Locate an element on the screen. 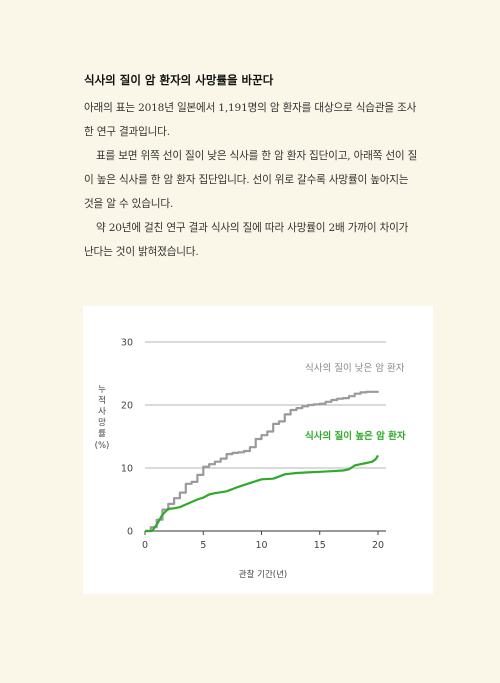 This screenshot has height=683, width=500. series-line-low-quality is located at coordinates (262, 461).